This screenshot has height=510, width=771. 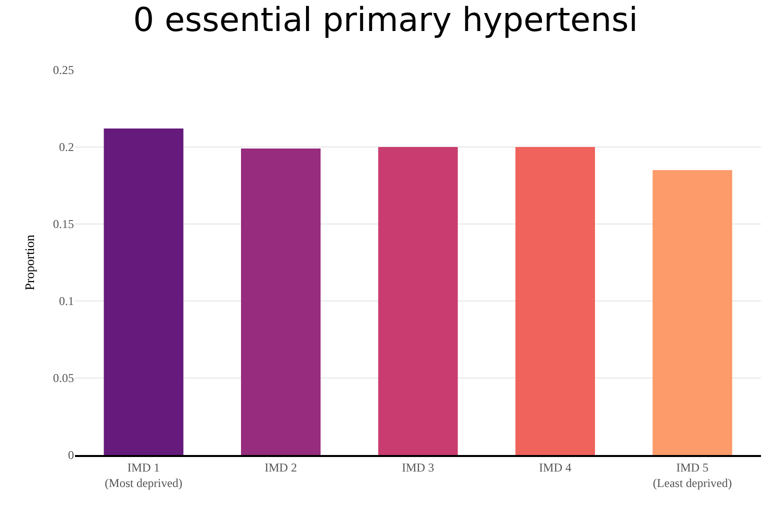 What do you see at coordinates (63, 378) in the screenshot?
I see `y-tick-label: 0.05` at bounding box center [63, 378].